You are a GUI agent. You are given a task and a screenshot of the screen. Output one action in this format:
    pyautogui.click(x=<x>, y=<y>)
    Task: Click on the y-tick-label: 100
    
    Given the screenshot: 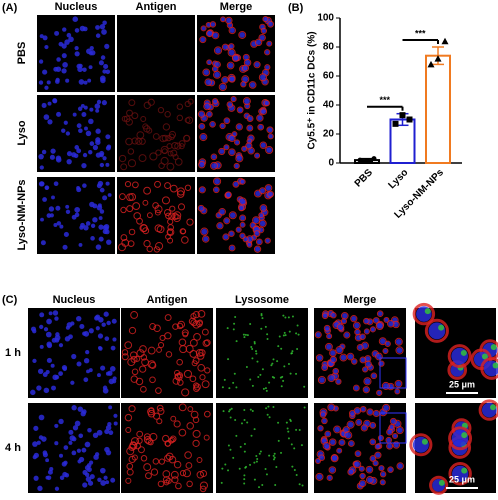 What is the action you would take?
    pyautogui.click(x=325, y=18)
    